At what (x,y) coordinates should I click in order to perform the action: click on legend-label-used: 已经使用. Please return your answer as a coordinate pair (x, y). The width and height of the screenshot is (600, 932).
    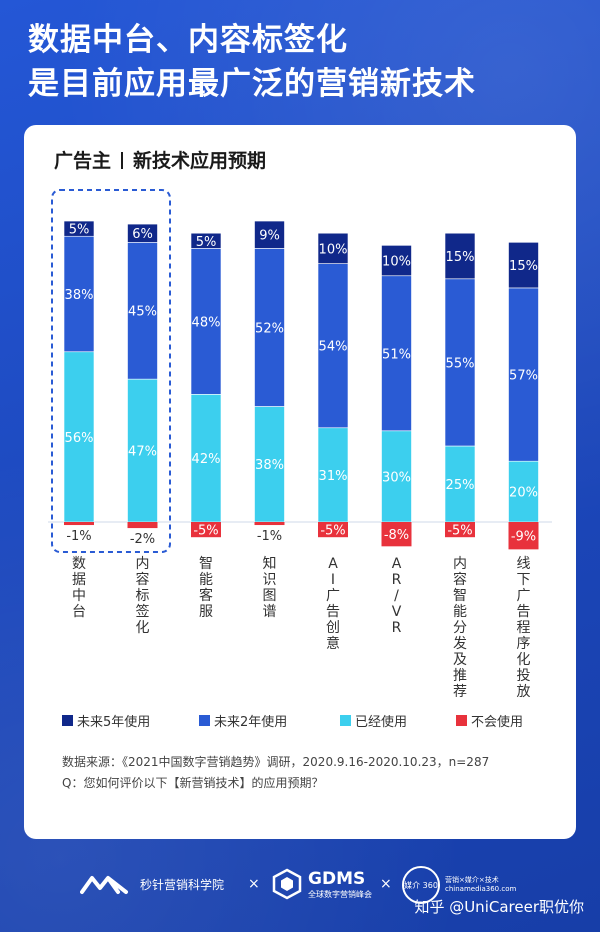
    Looking at the image, I should click on (381, 722).